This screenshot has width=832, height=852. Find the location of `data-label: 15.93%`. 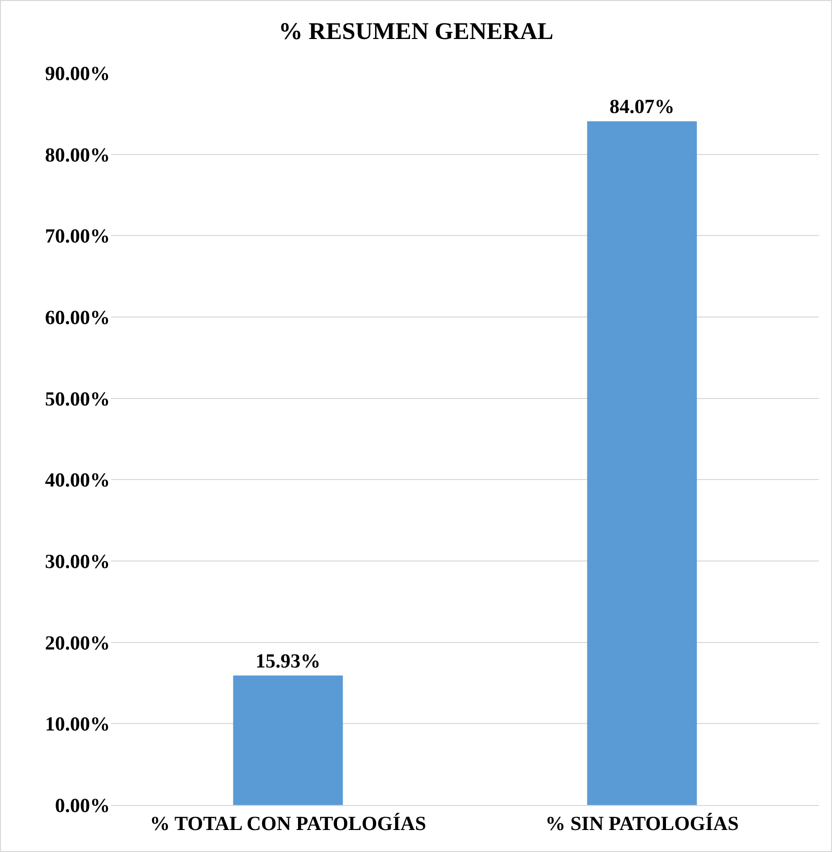

data-label: 15.93% is located at coordinates (288, 661).